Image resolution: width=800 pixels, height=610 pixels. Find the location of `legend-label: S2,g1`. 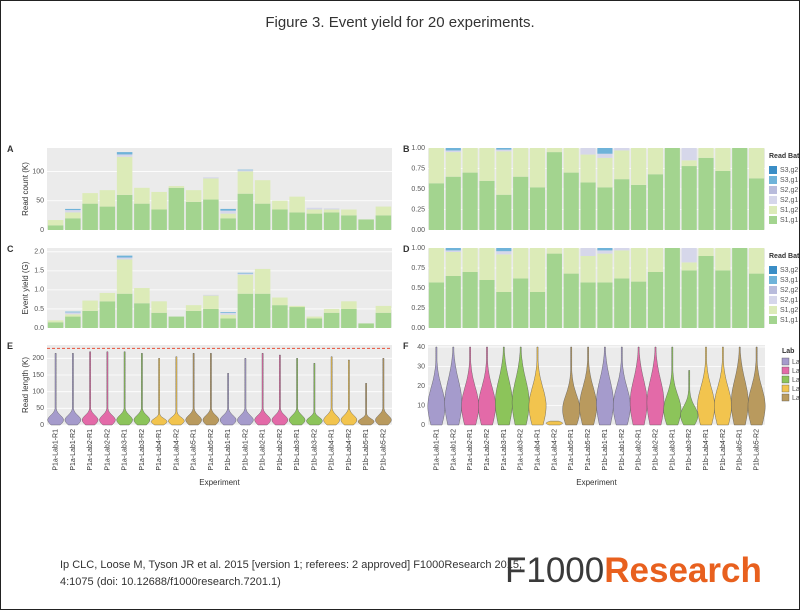

legend-label: S2,g1 is located at coordinates (789, 200).